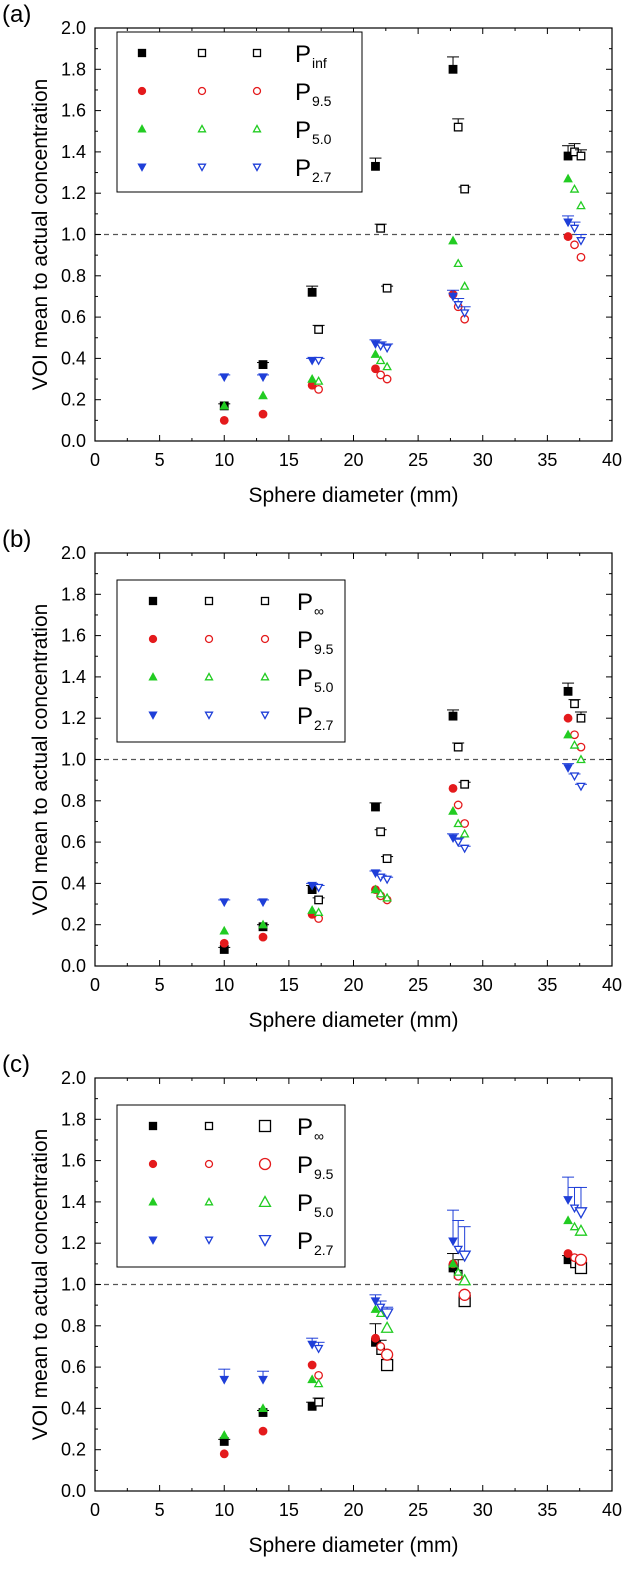  What do you see at coordinates (73, 1078) in the screenshot?
I see `y-tick-label: 2.0` at bounding box center [73, 1078].